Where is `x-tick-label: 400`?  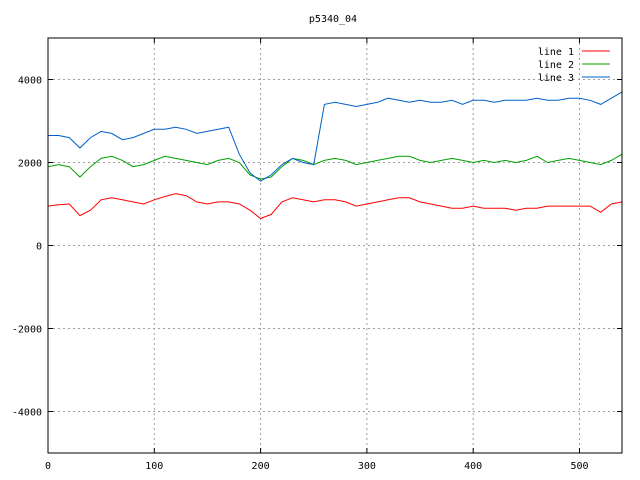 x-tick-label: 400 is located at coordinates (473, 466).